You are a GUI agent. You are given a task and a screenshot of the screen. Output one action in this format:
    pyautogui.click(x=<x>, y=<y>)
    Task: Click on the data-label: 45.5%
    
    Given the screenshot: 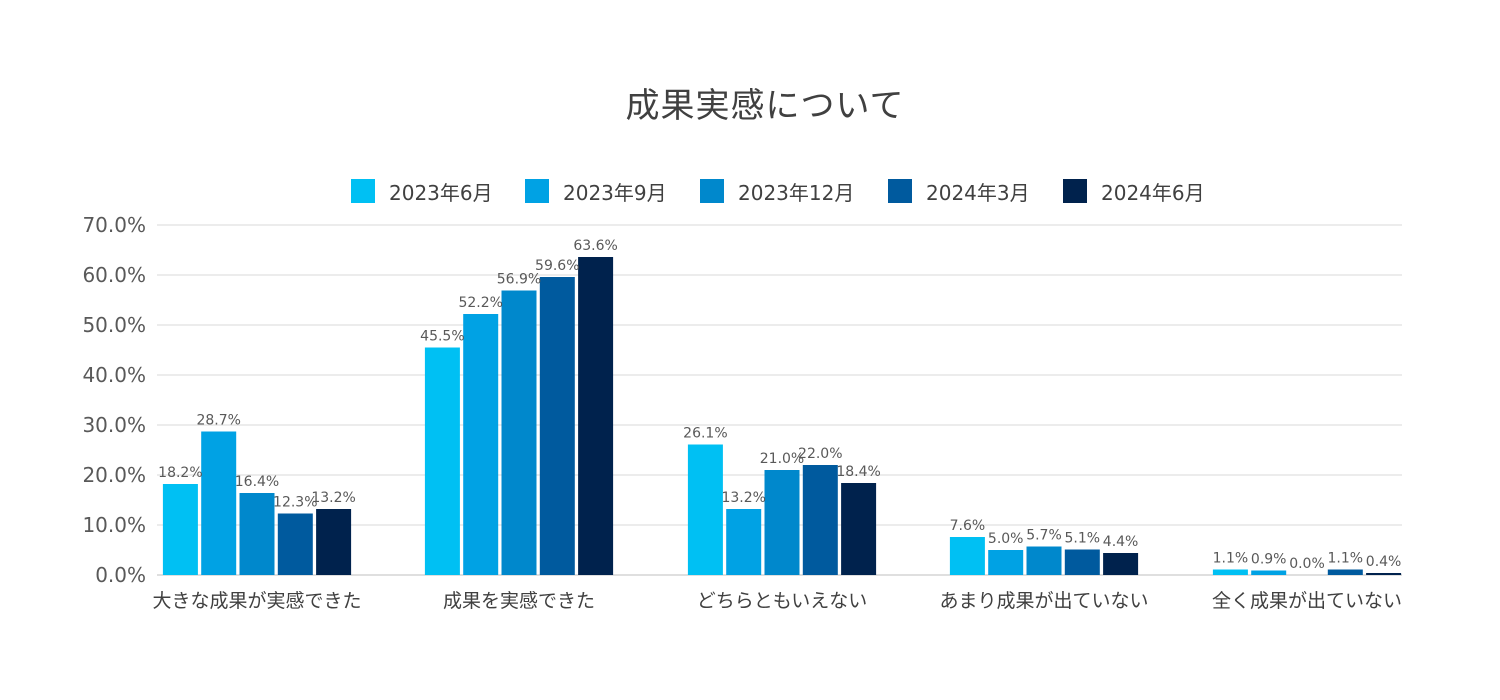 What is the action you would take?
    pyautogui.click(x=442, y=337)
    